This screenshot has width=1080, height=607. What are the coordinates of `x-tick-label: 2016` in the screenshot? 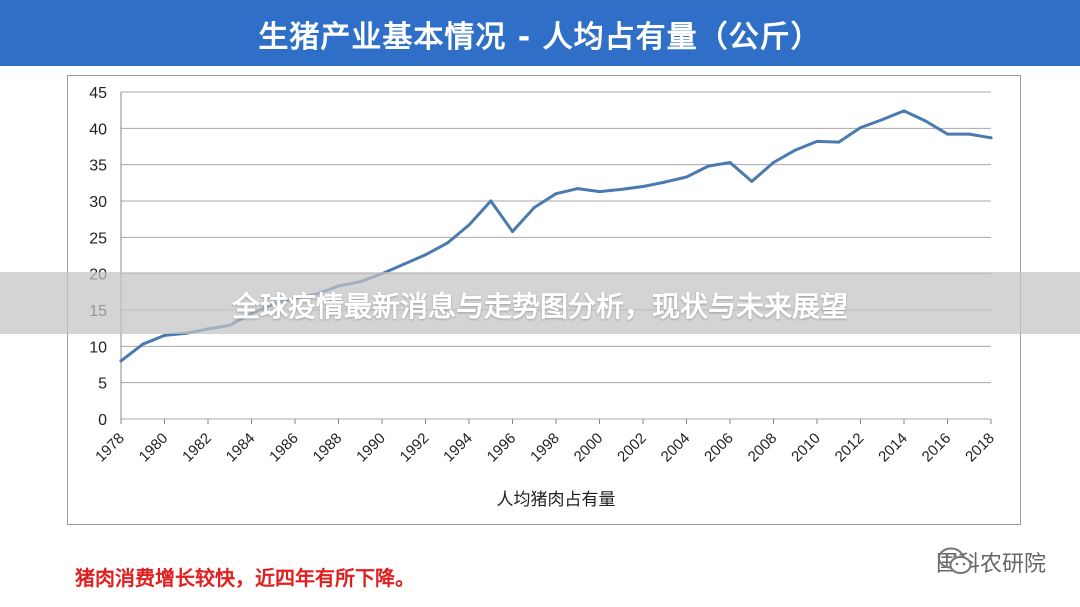 It's located at (937, 448).